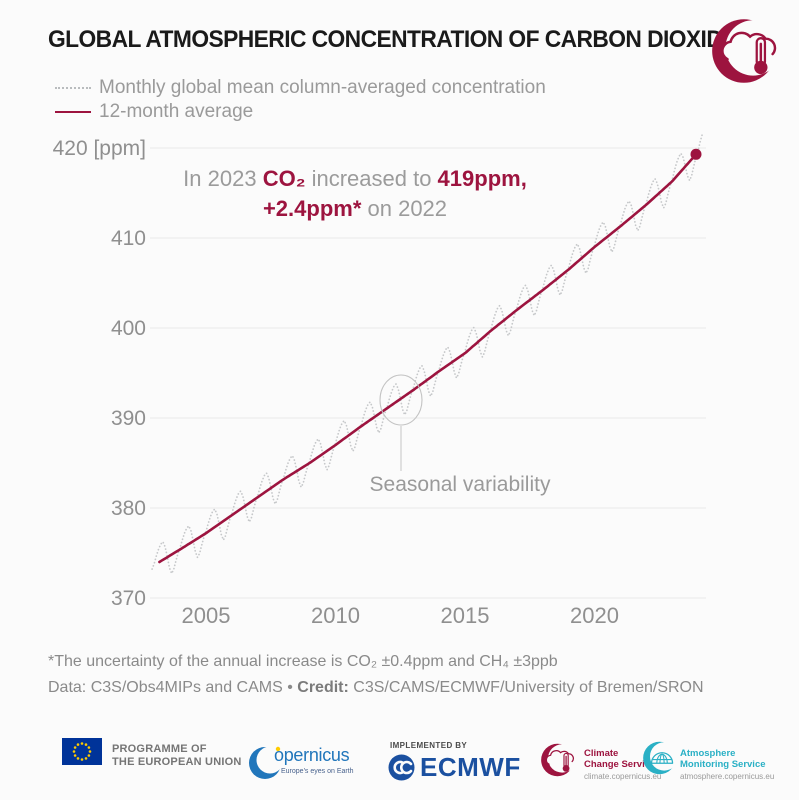  Describe the element at coordinates (727, 776) in the screenshot. I see `atmosphere-monitoring-service-url: atmosphere.copernicus.eu` at that location.